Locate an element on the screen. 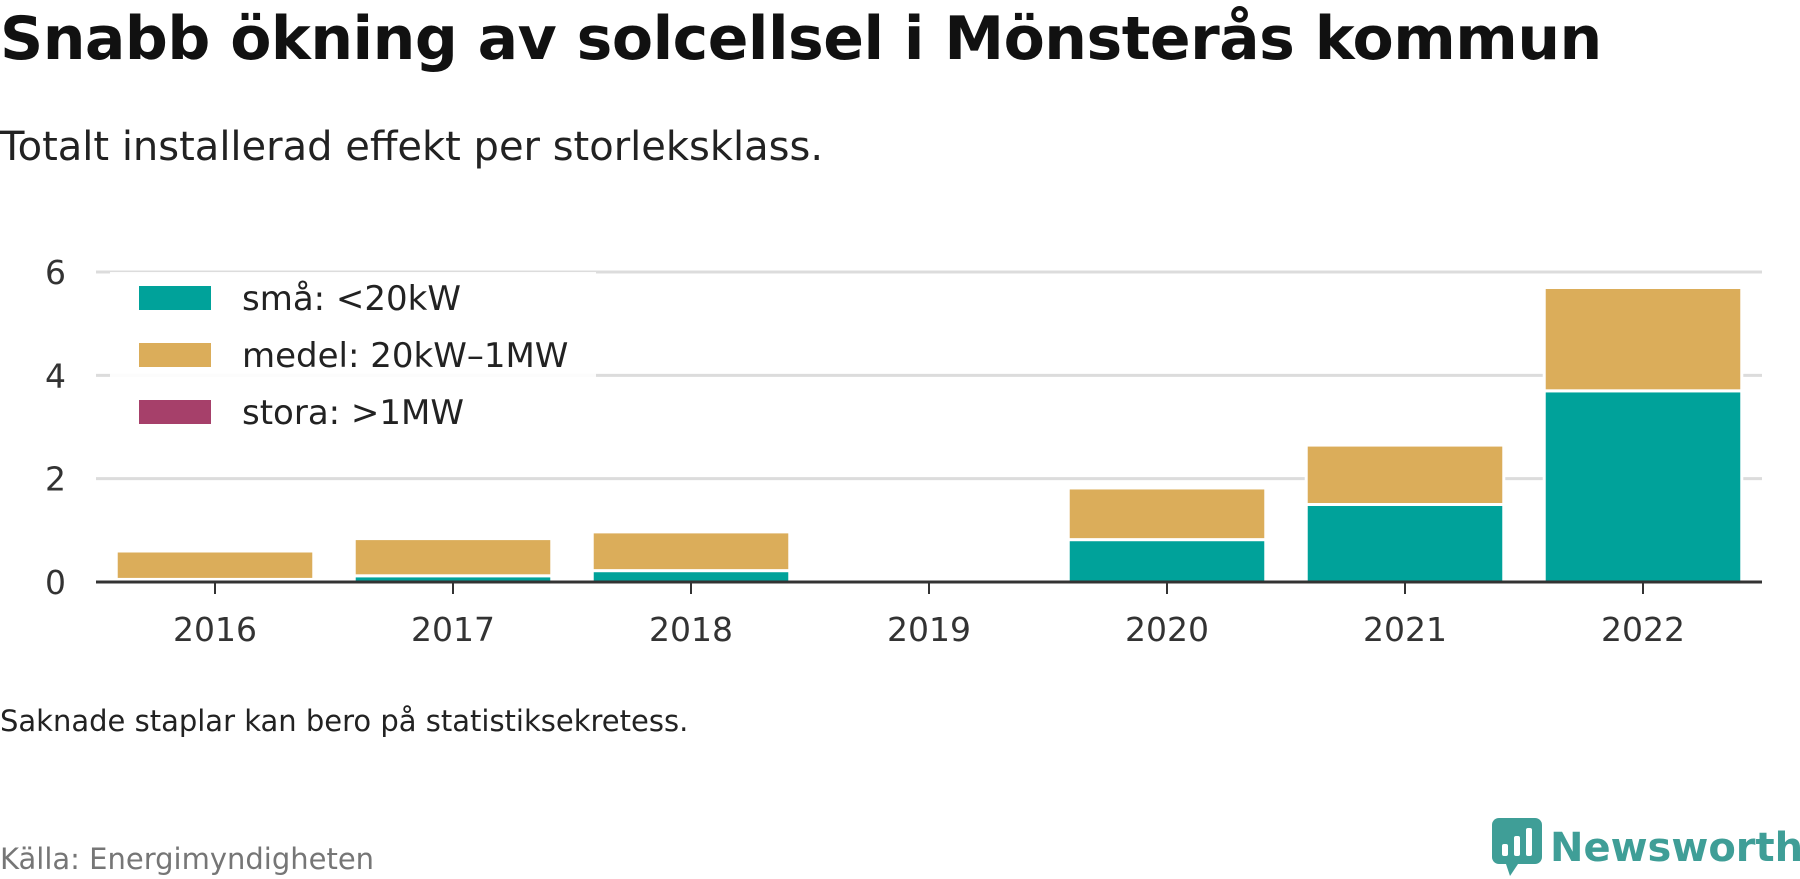 This screenshot has width=1800, height=879. x-tick-label: 2018 is located at coordinates (691, 629).